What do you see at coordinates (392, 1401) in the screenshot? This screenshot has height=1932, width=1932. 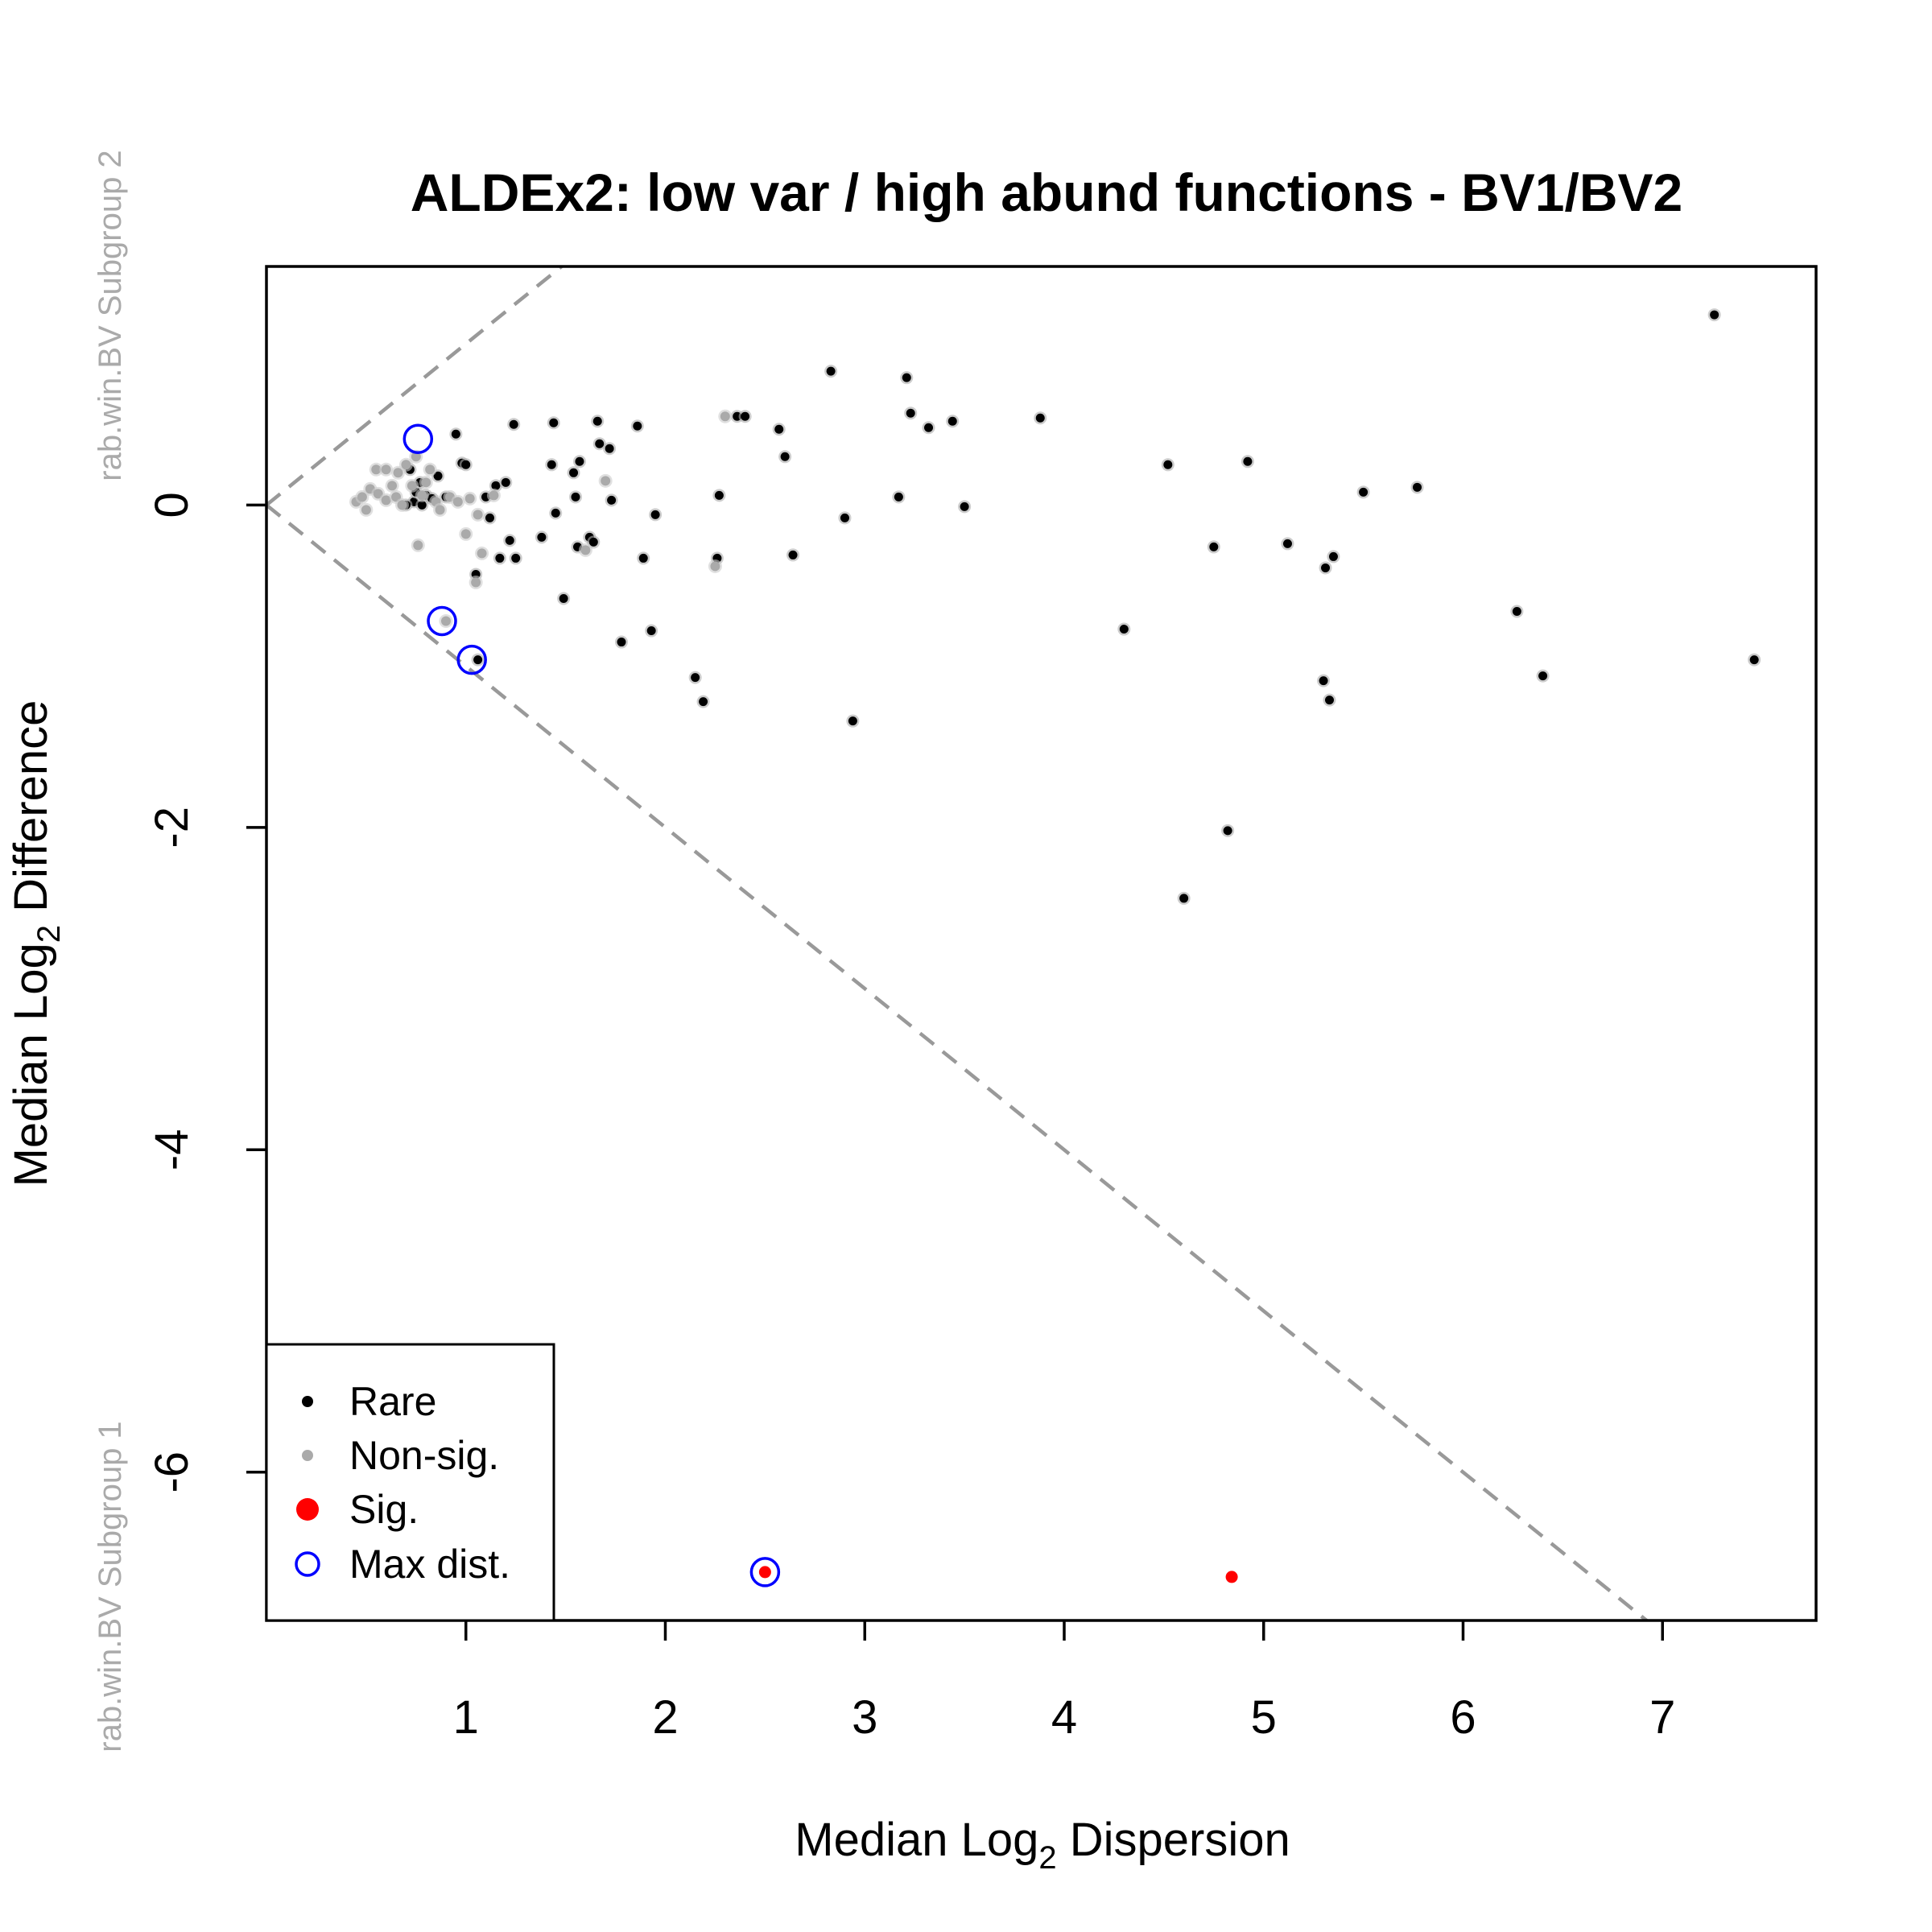 I see `legend-label-rare: Rare` at bounding box center [392, 1401].